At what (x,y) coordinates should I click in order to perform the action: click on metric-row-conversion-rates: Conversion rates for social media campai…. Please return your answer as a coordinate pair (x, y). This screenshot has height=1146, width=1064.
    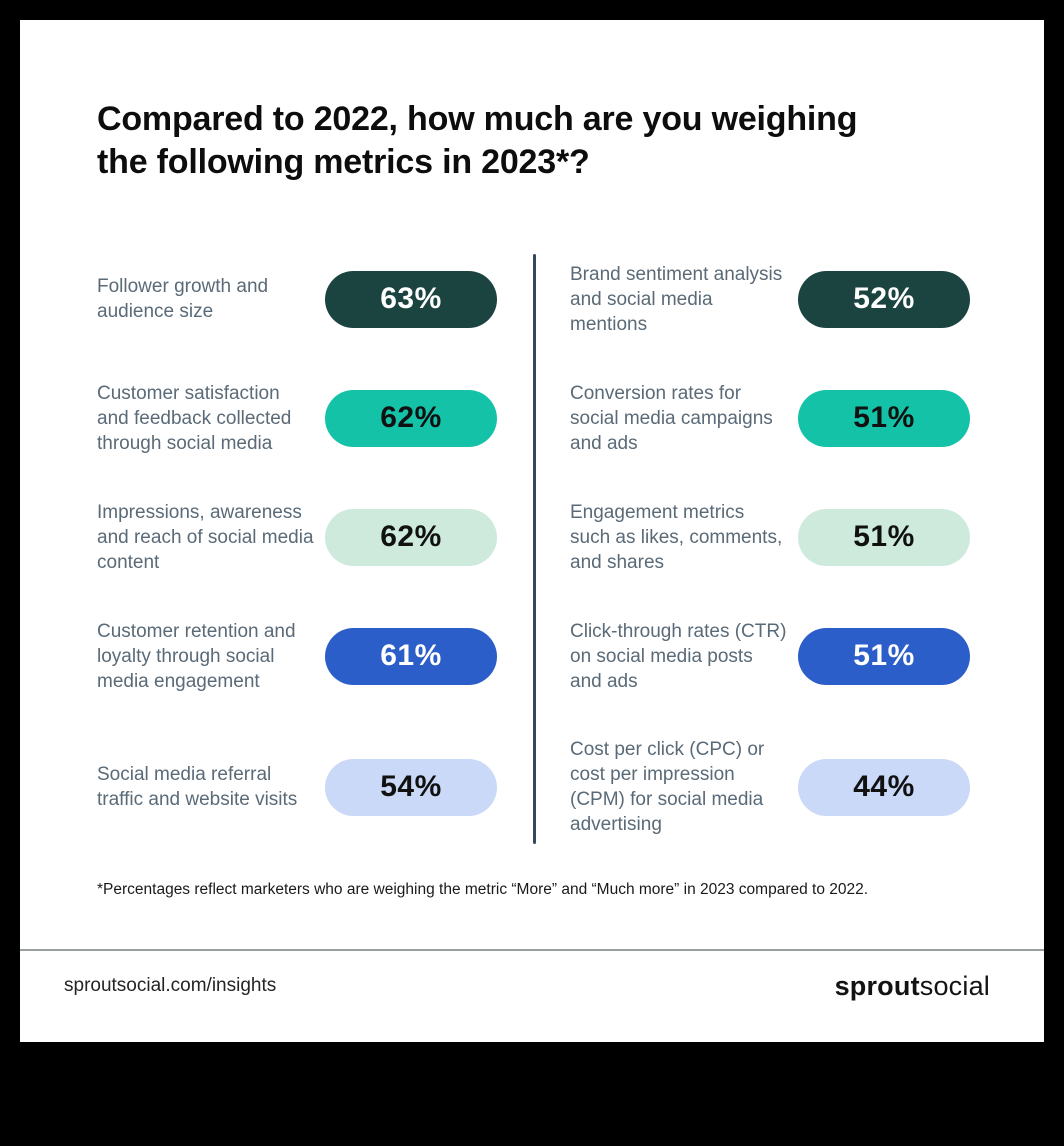
    Looking at the image, I should click on (770, 418).